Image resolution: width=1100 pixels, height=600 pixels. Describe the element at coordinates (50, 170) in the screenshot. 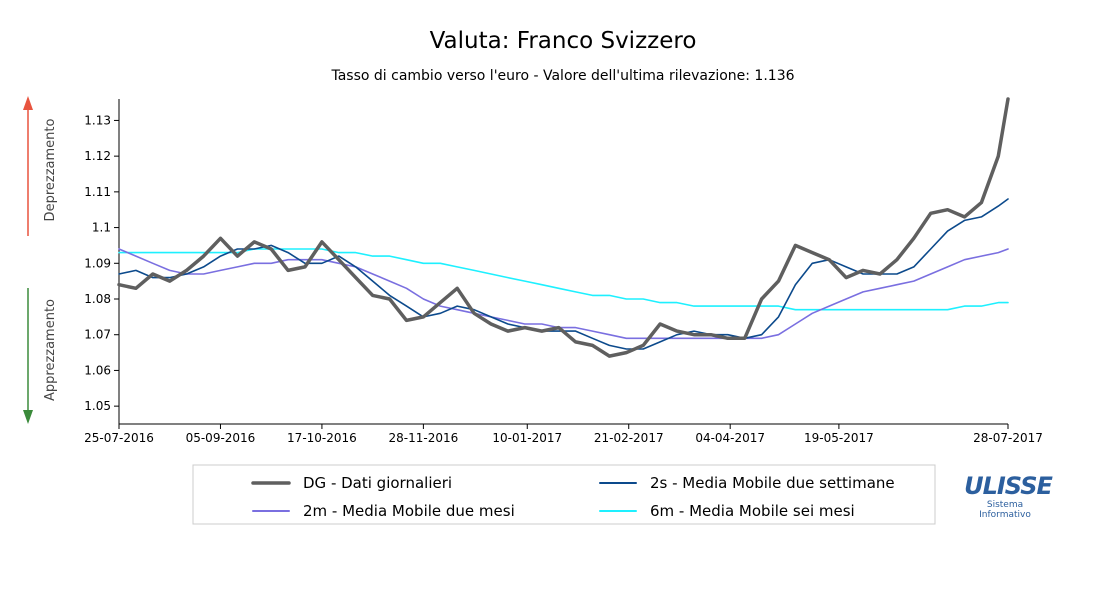

I see `depreciation-label: Deprezzamento` at that location.